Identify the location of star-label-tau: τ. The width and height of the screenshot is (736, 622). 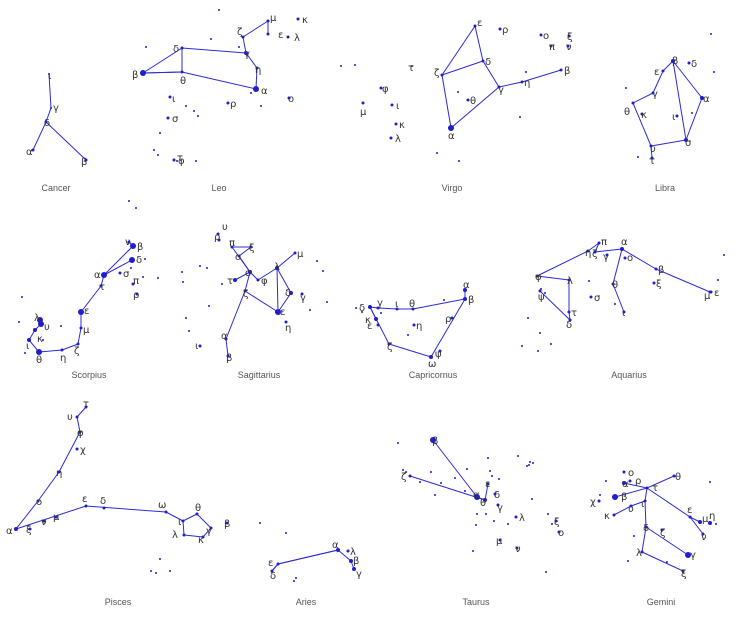
(230, 281).